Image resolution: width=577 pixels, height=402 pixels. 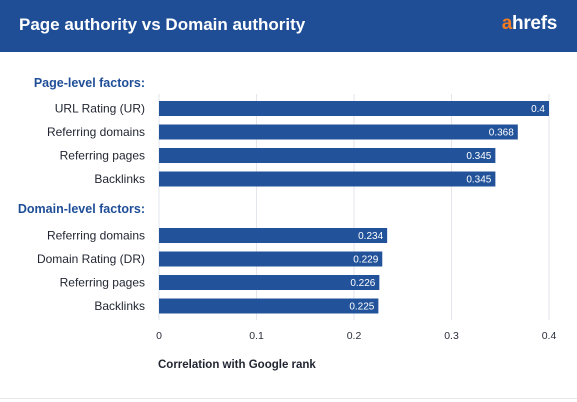 I want to click on logo-rest: hrefs, so click(x=534, y=23).